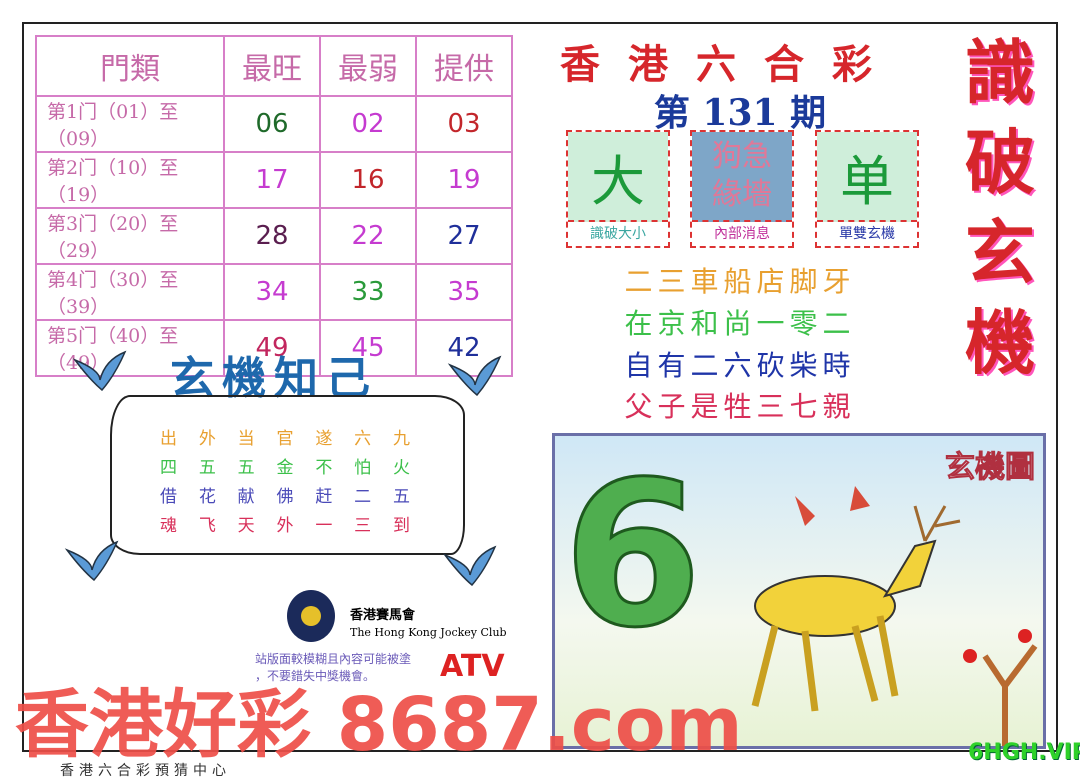 The height and width of the screenshot is (781, 1080). What do you see at coordinates (363, 526) in the screenshot?
I see `poem-char: 三` at bounding box center [363, 526].